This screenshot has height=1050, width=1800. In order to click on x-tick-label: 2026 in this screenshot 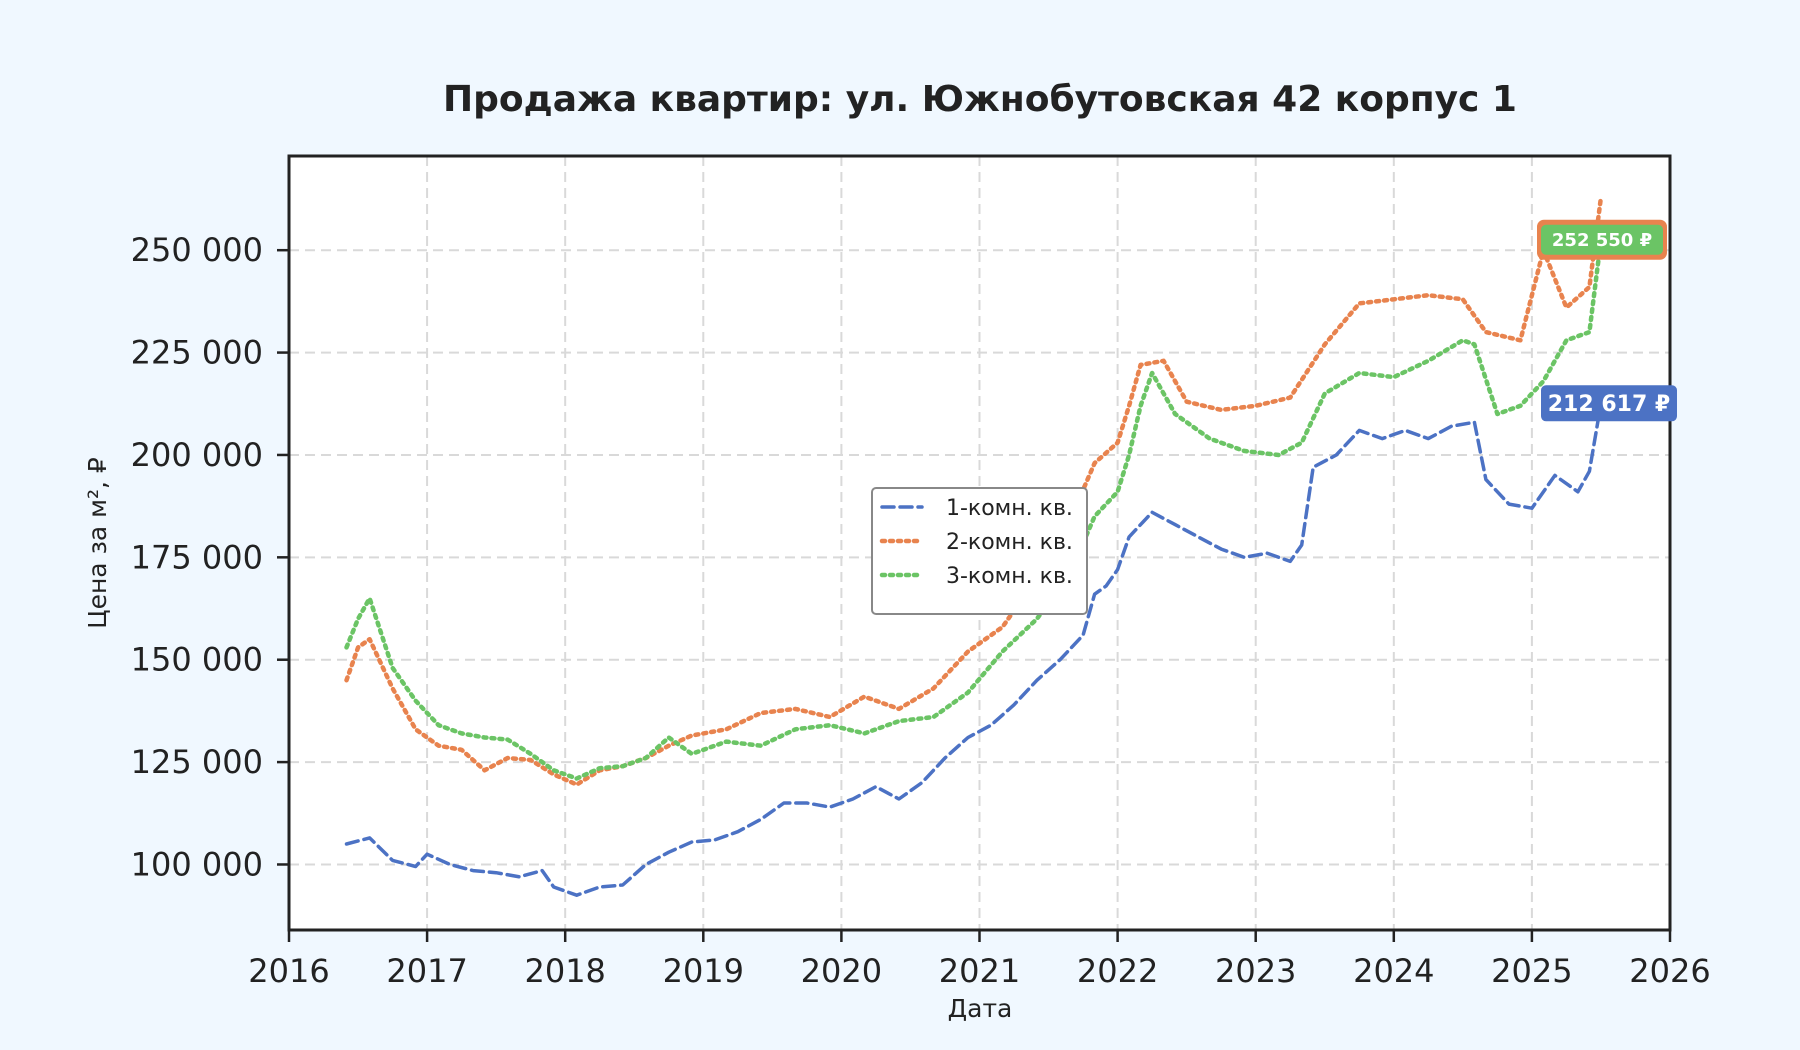, I will do `click(1669, 971)`.